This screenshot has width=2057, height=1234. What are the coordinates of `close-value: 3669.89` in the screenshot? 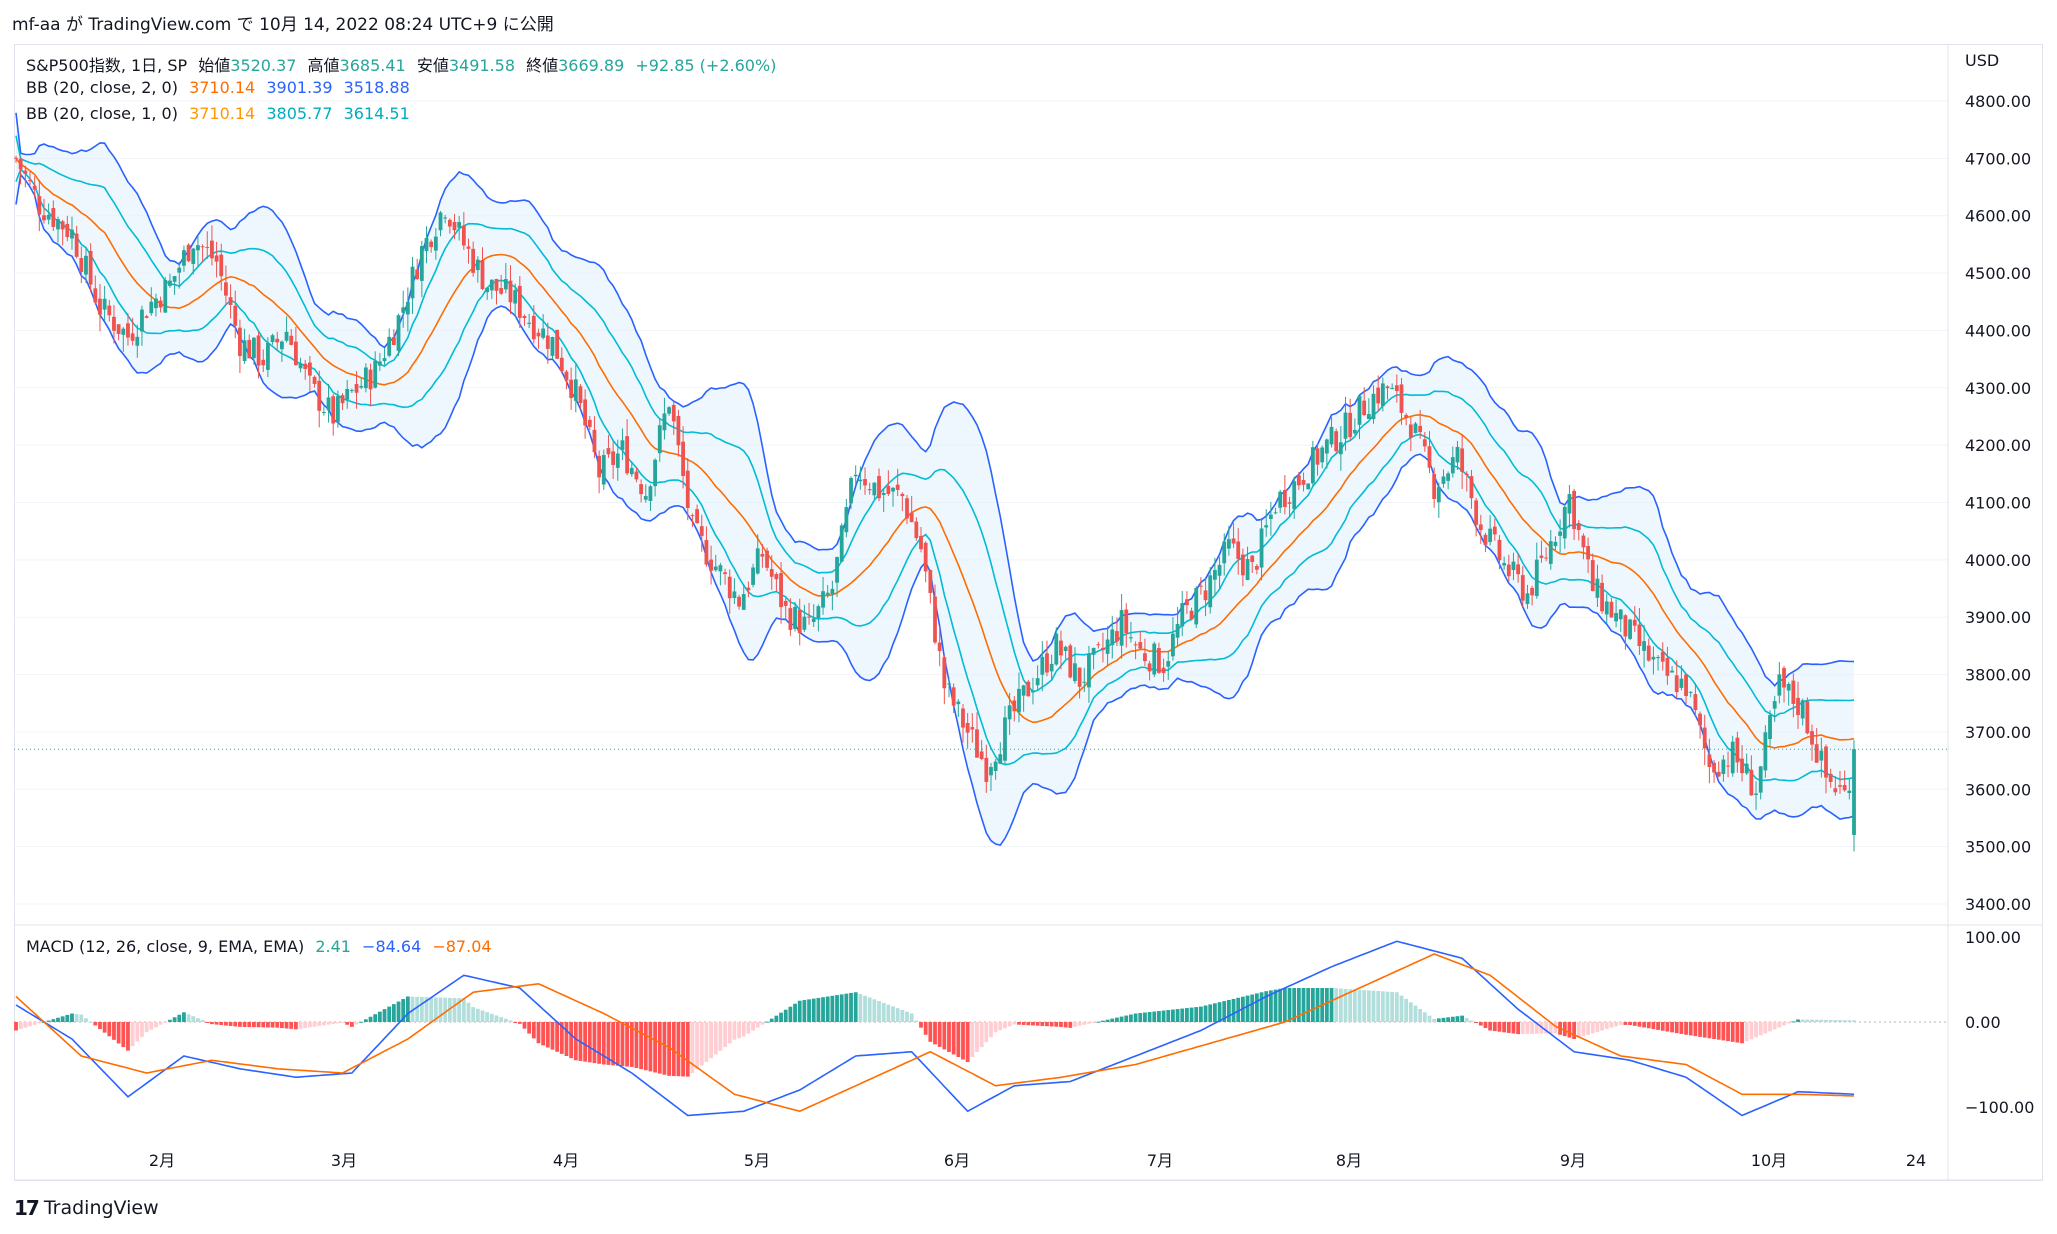 It's located at (591, 65).